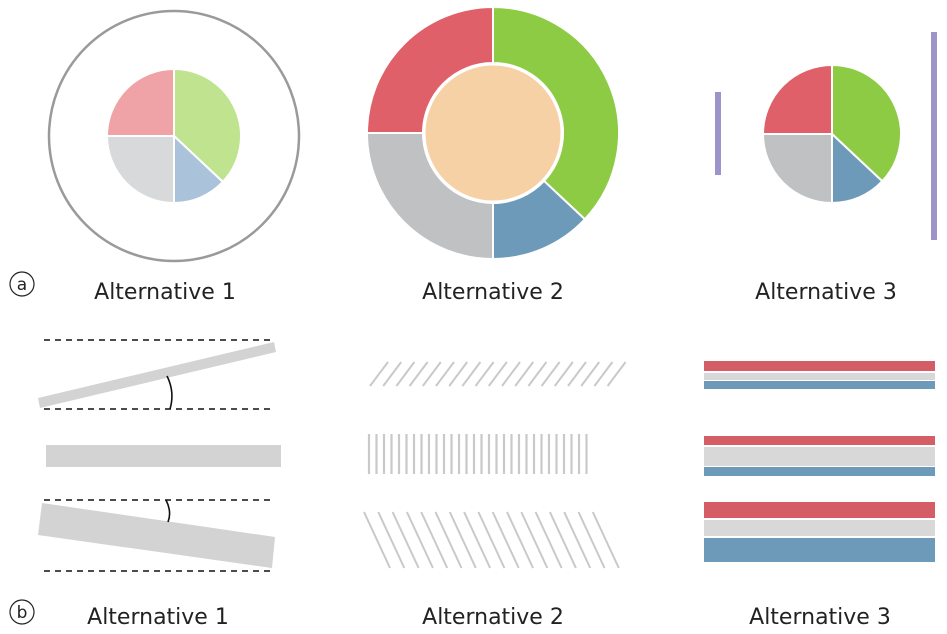  I want to click on hatch-diagonal-long, so click(491, 540).